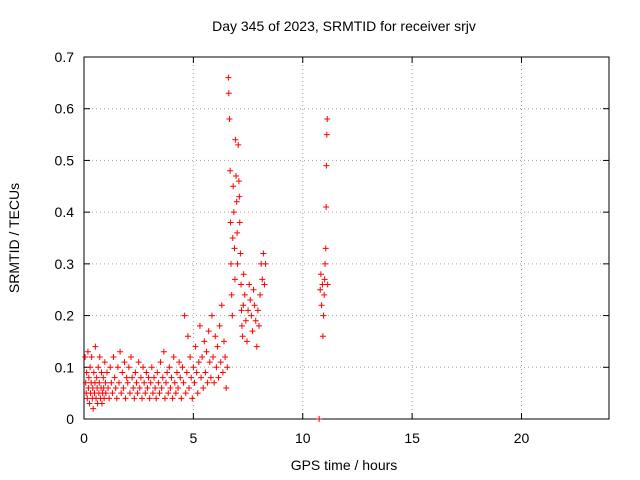  I want to click on x-tick-label: 5, so click(193, 438).